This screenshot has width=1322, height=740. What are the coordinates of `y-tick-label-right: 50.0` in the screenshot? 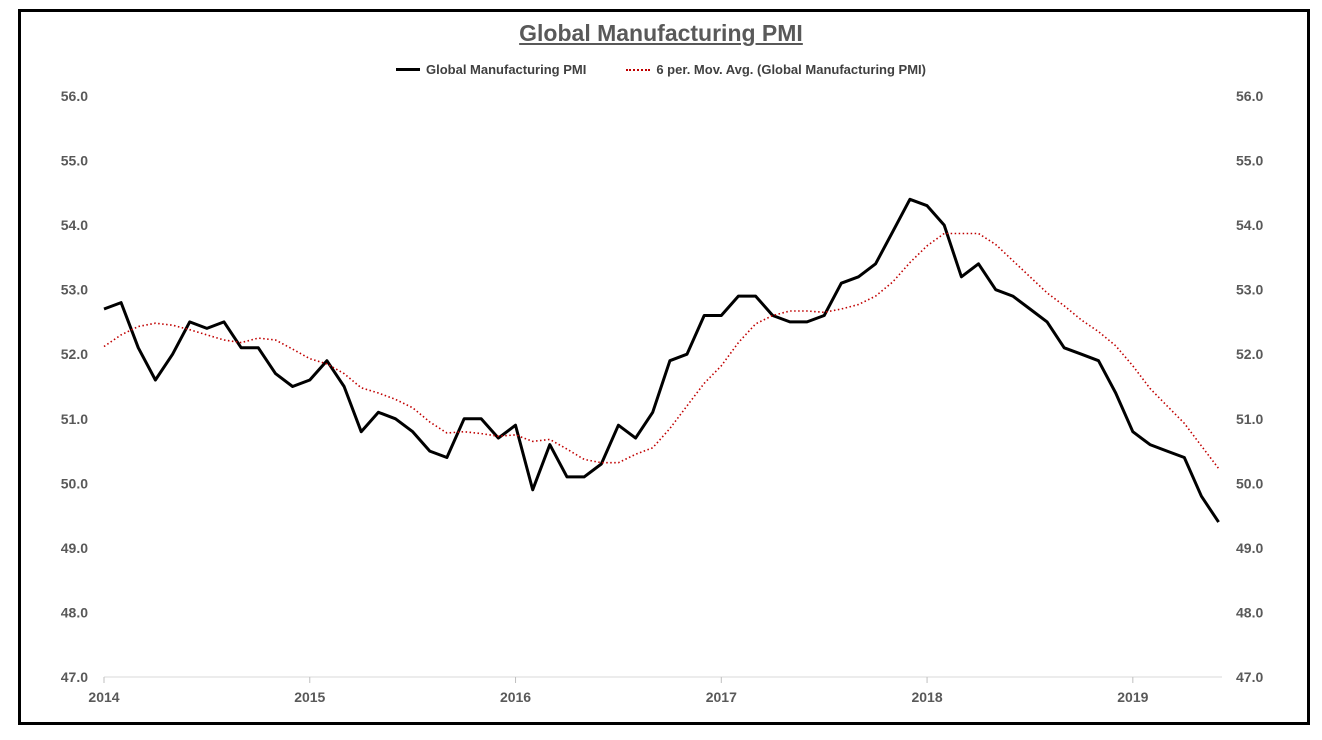 It's located at (1249, 483).